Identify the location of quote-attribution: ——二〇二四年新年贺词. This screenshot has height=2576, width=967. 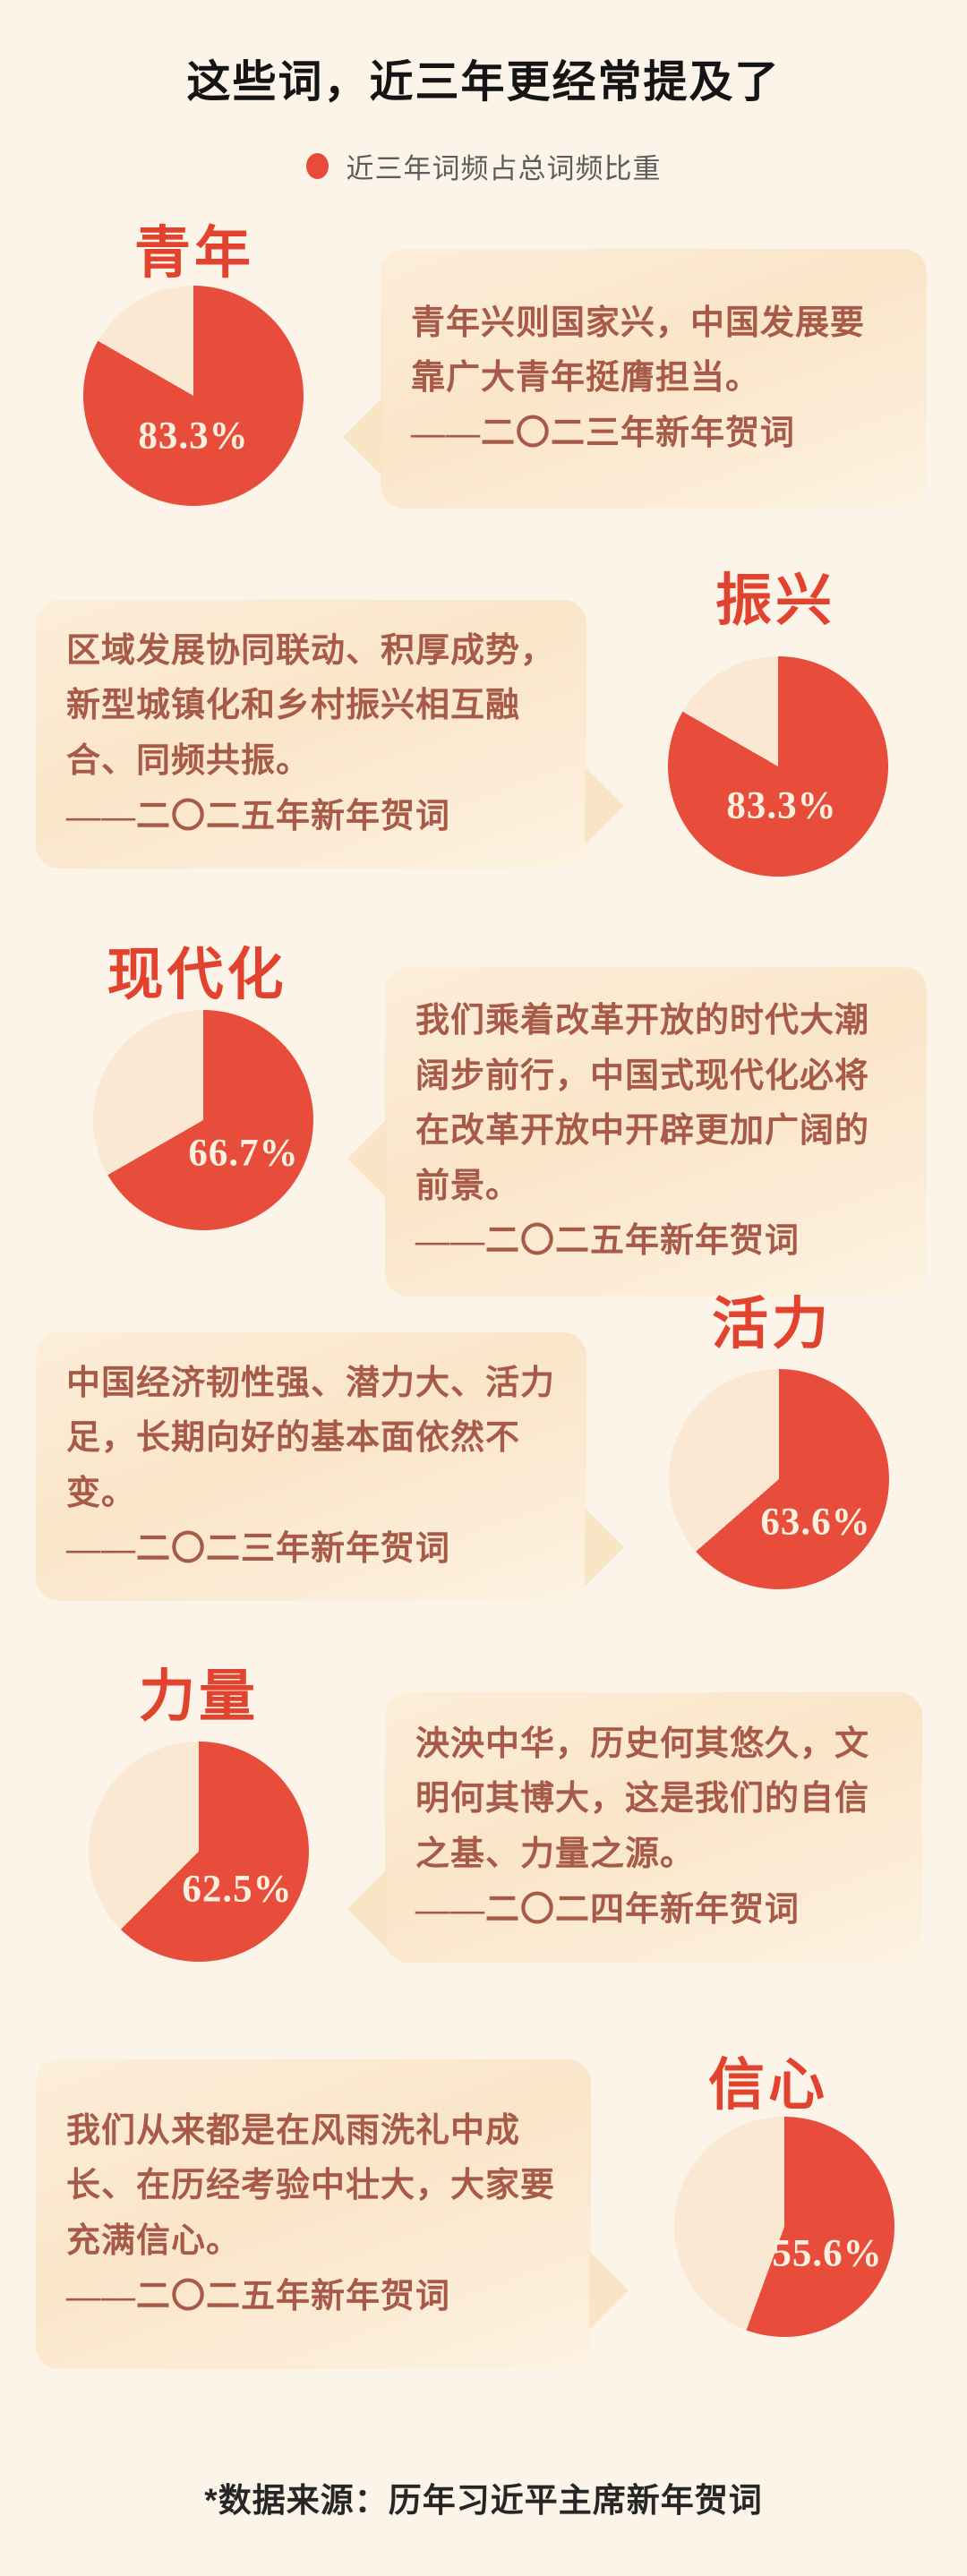
(607, 1909).